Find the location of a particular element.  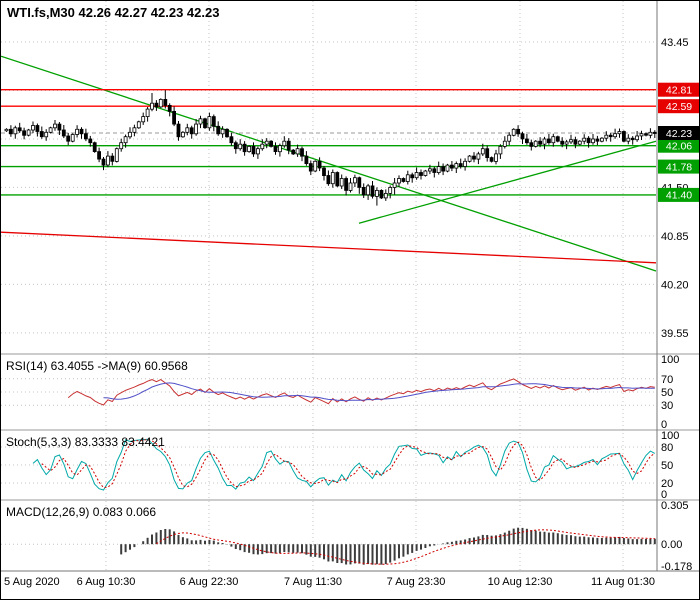

macd-indicator-label: MACD(12,26,9) 0.083 0.066 is located at coordinates (81, 512).